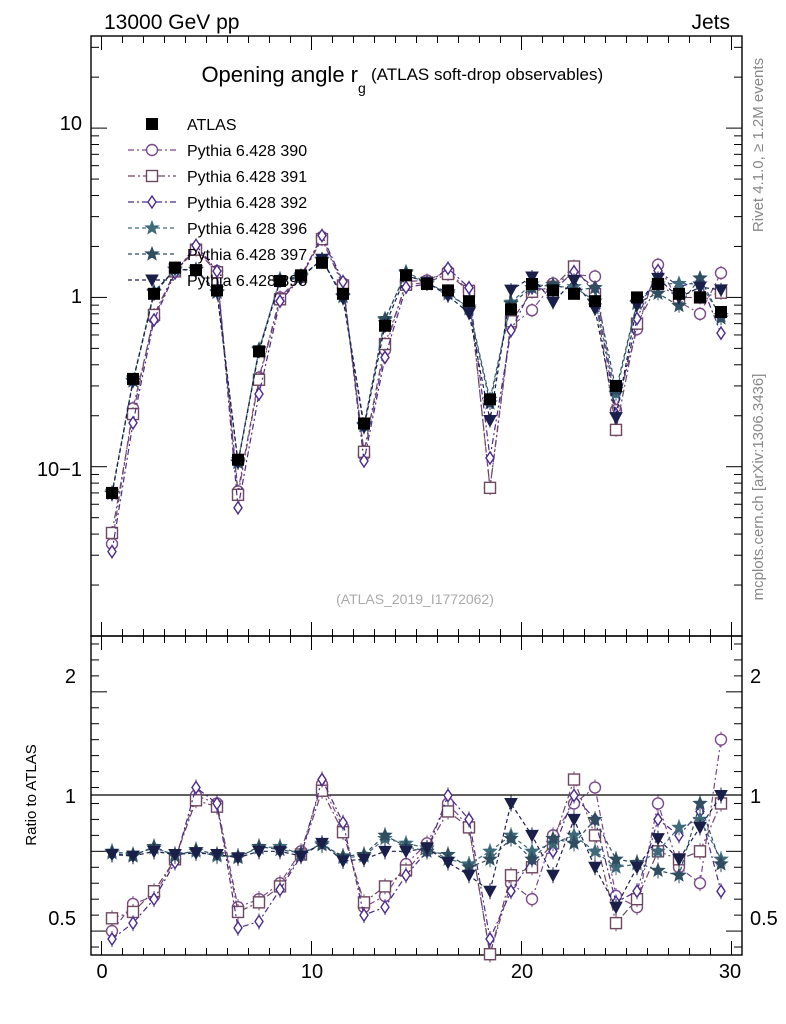  What do you see at coordinates (101, 972) in the screenshot?
I see `xtick-label-0: 0` at bounding box center [101, 972].